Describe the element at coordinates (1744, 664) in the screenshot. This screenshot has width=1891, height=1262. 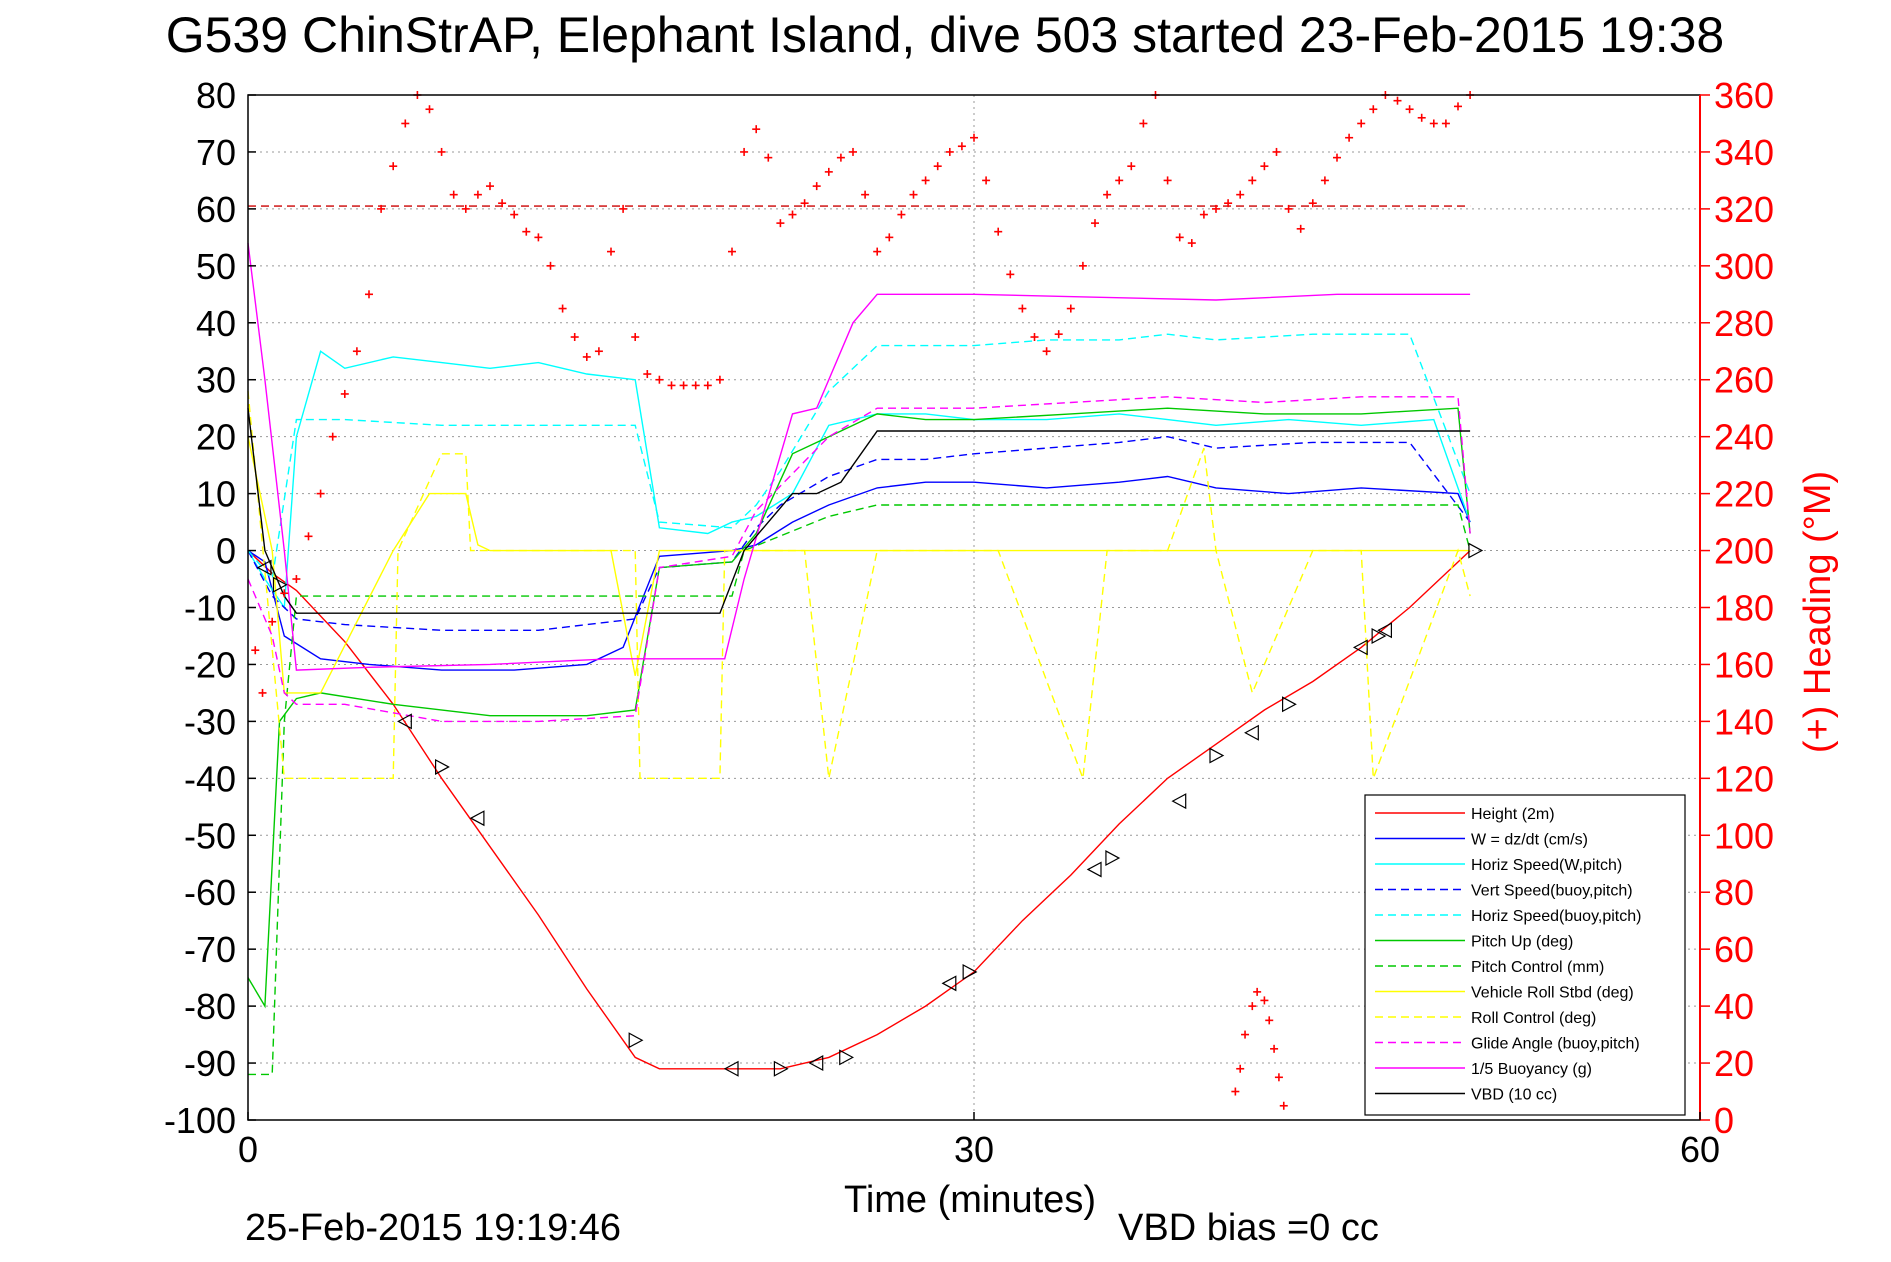
I see `right-tick-label: 160` at that location.